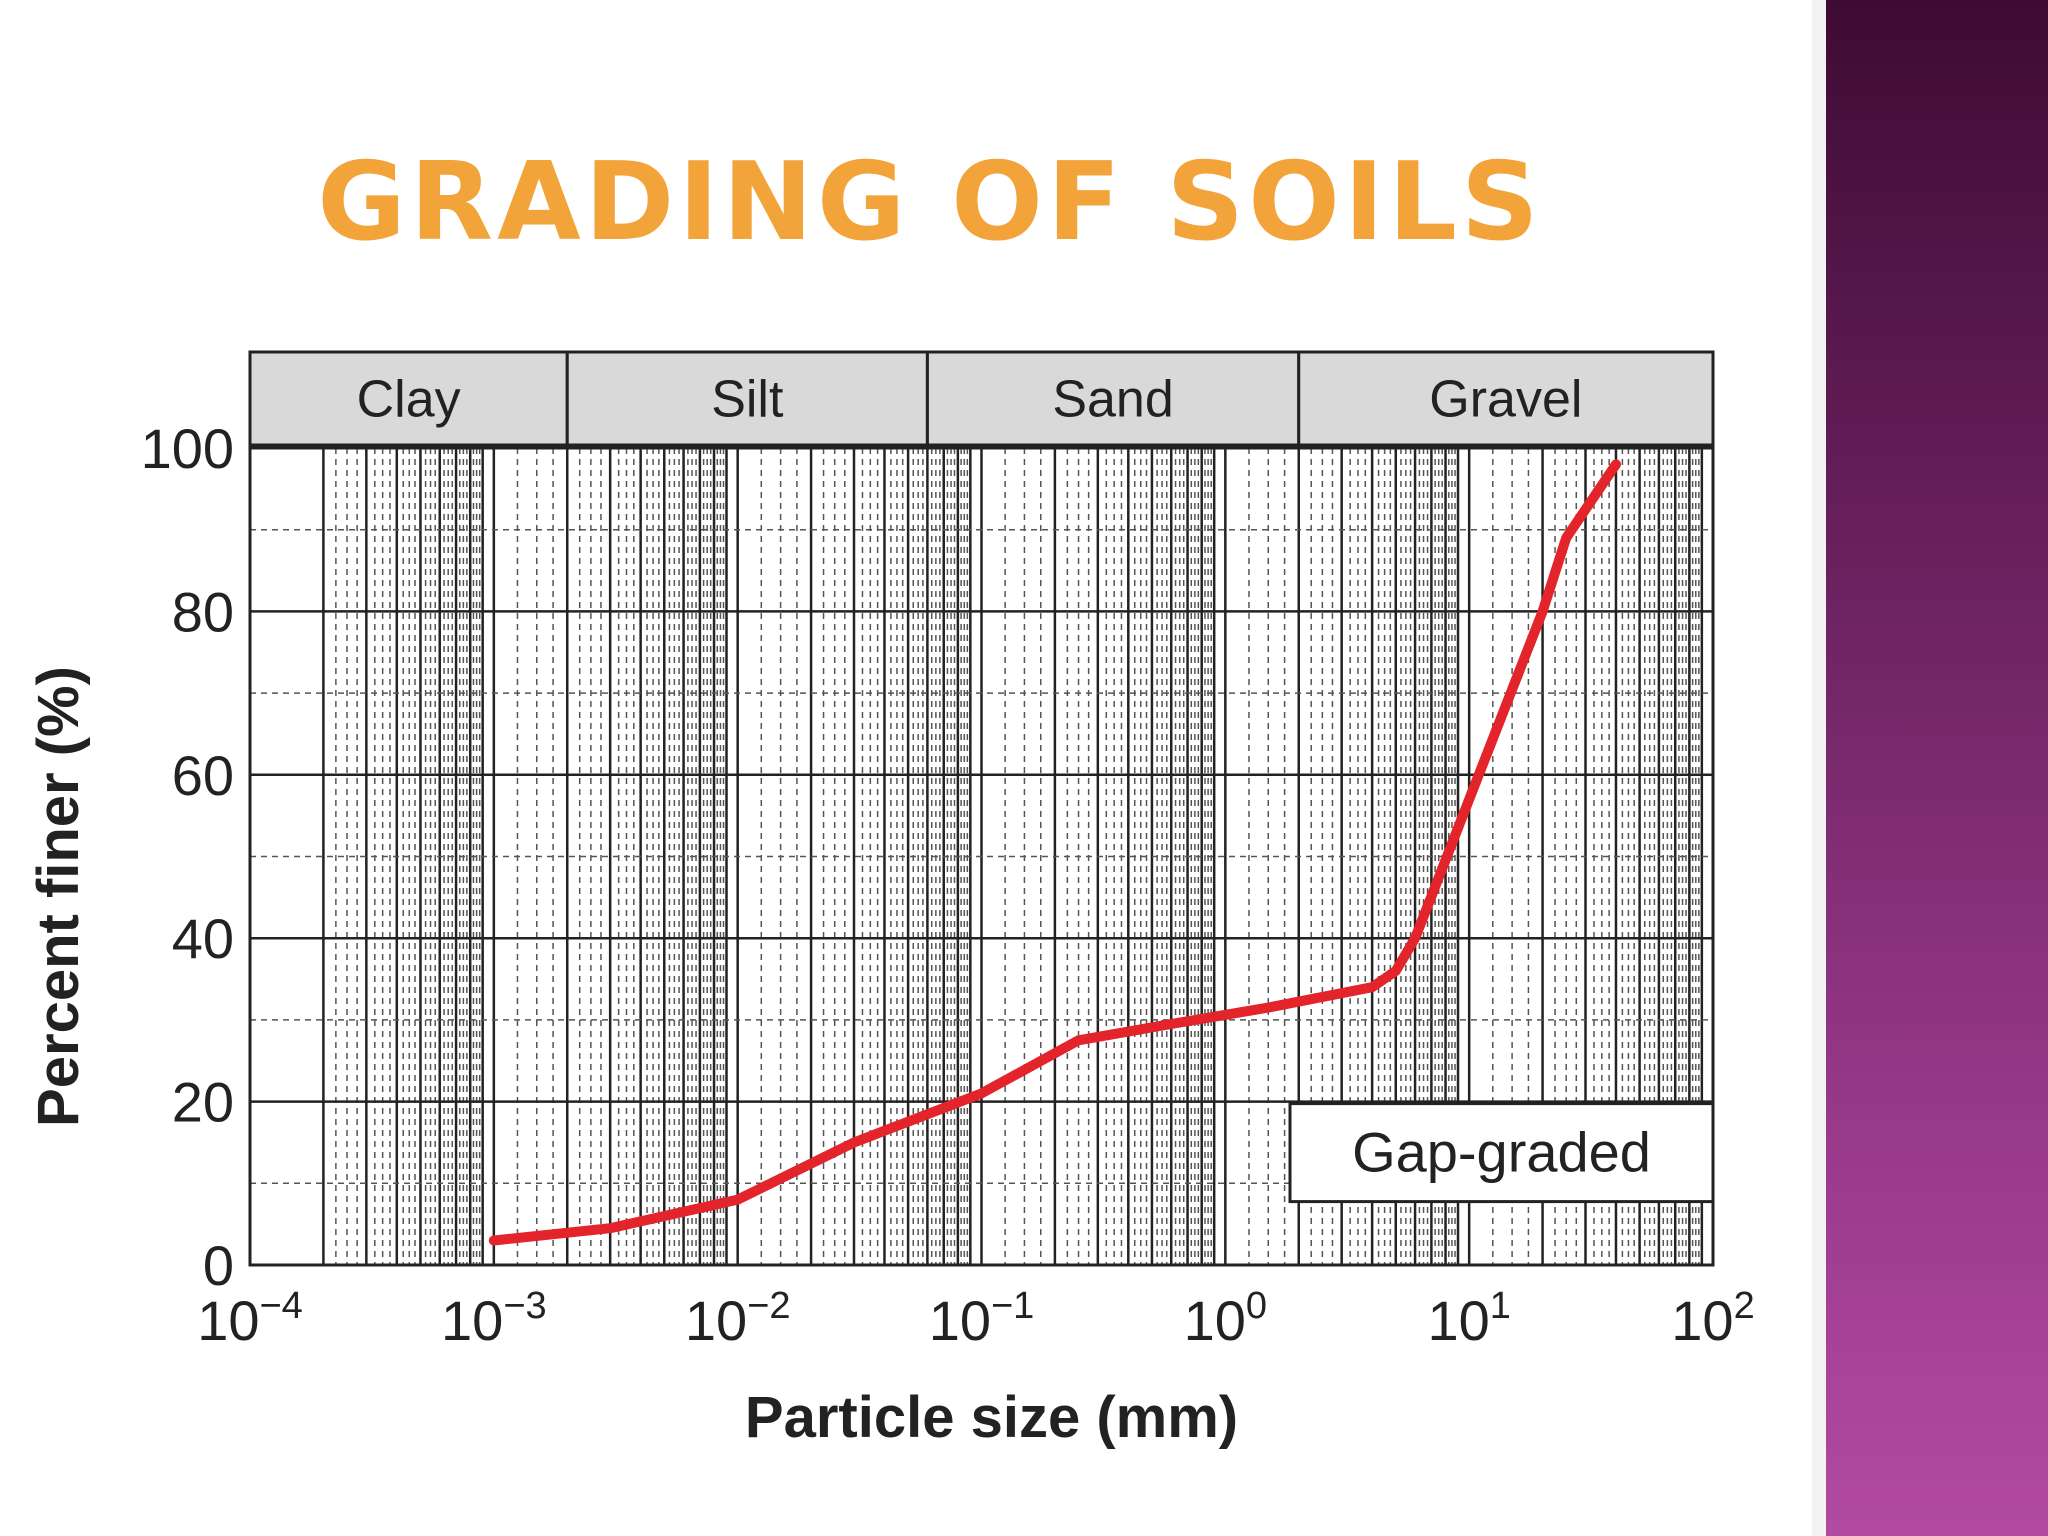  I want to click on sidebar-edge, so click(1819, 768).